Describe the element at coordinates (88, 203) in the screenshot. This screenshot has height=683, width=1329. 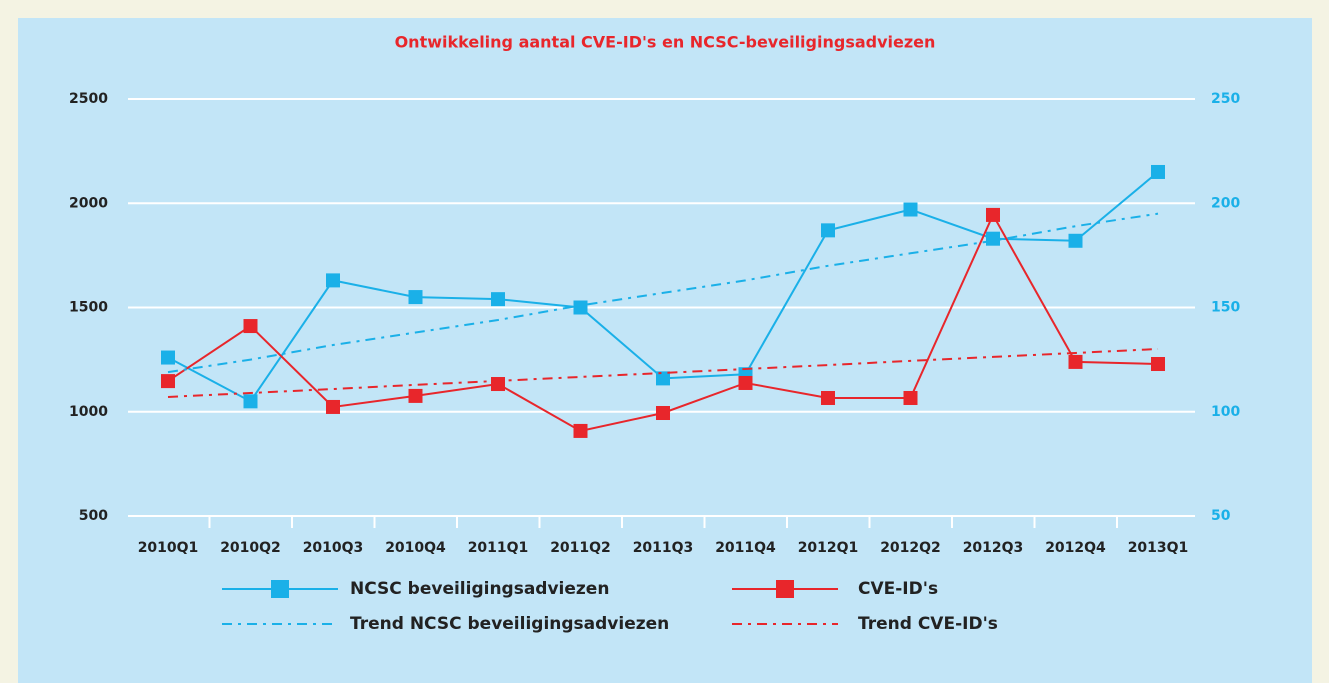
I see `y-tick-label: 2000` at that location.